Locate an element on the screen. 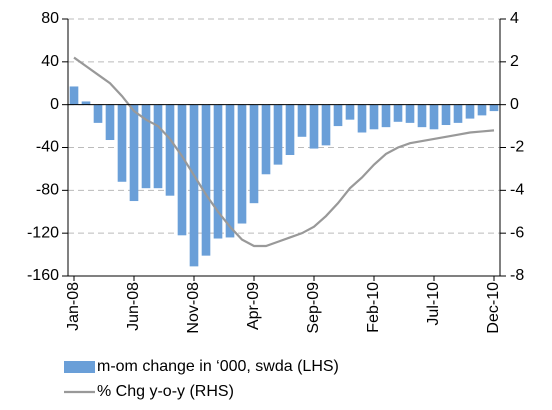 The height and width of the screenshot is (410, 552). legend-label: % Chg y-o-y (RHS) is located at coordinates (165, 391).